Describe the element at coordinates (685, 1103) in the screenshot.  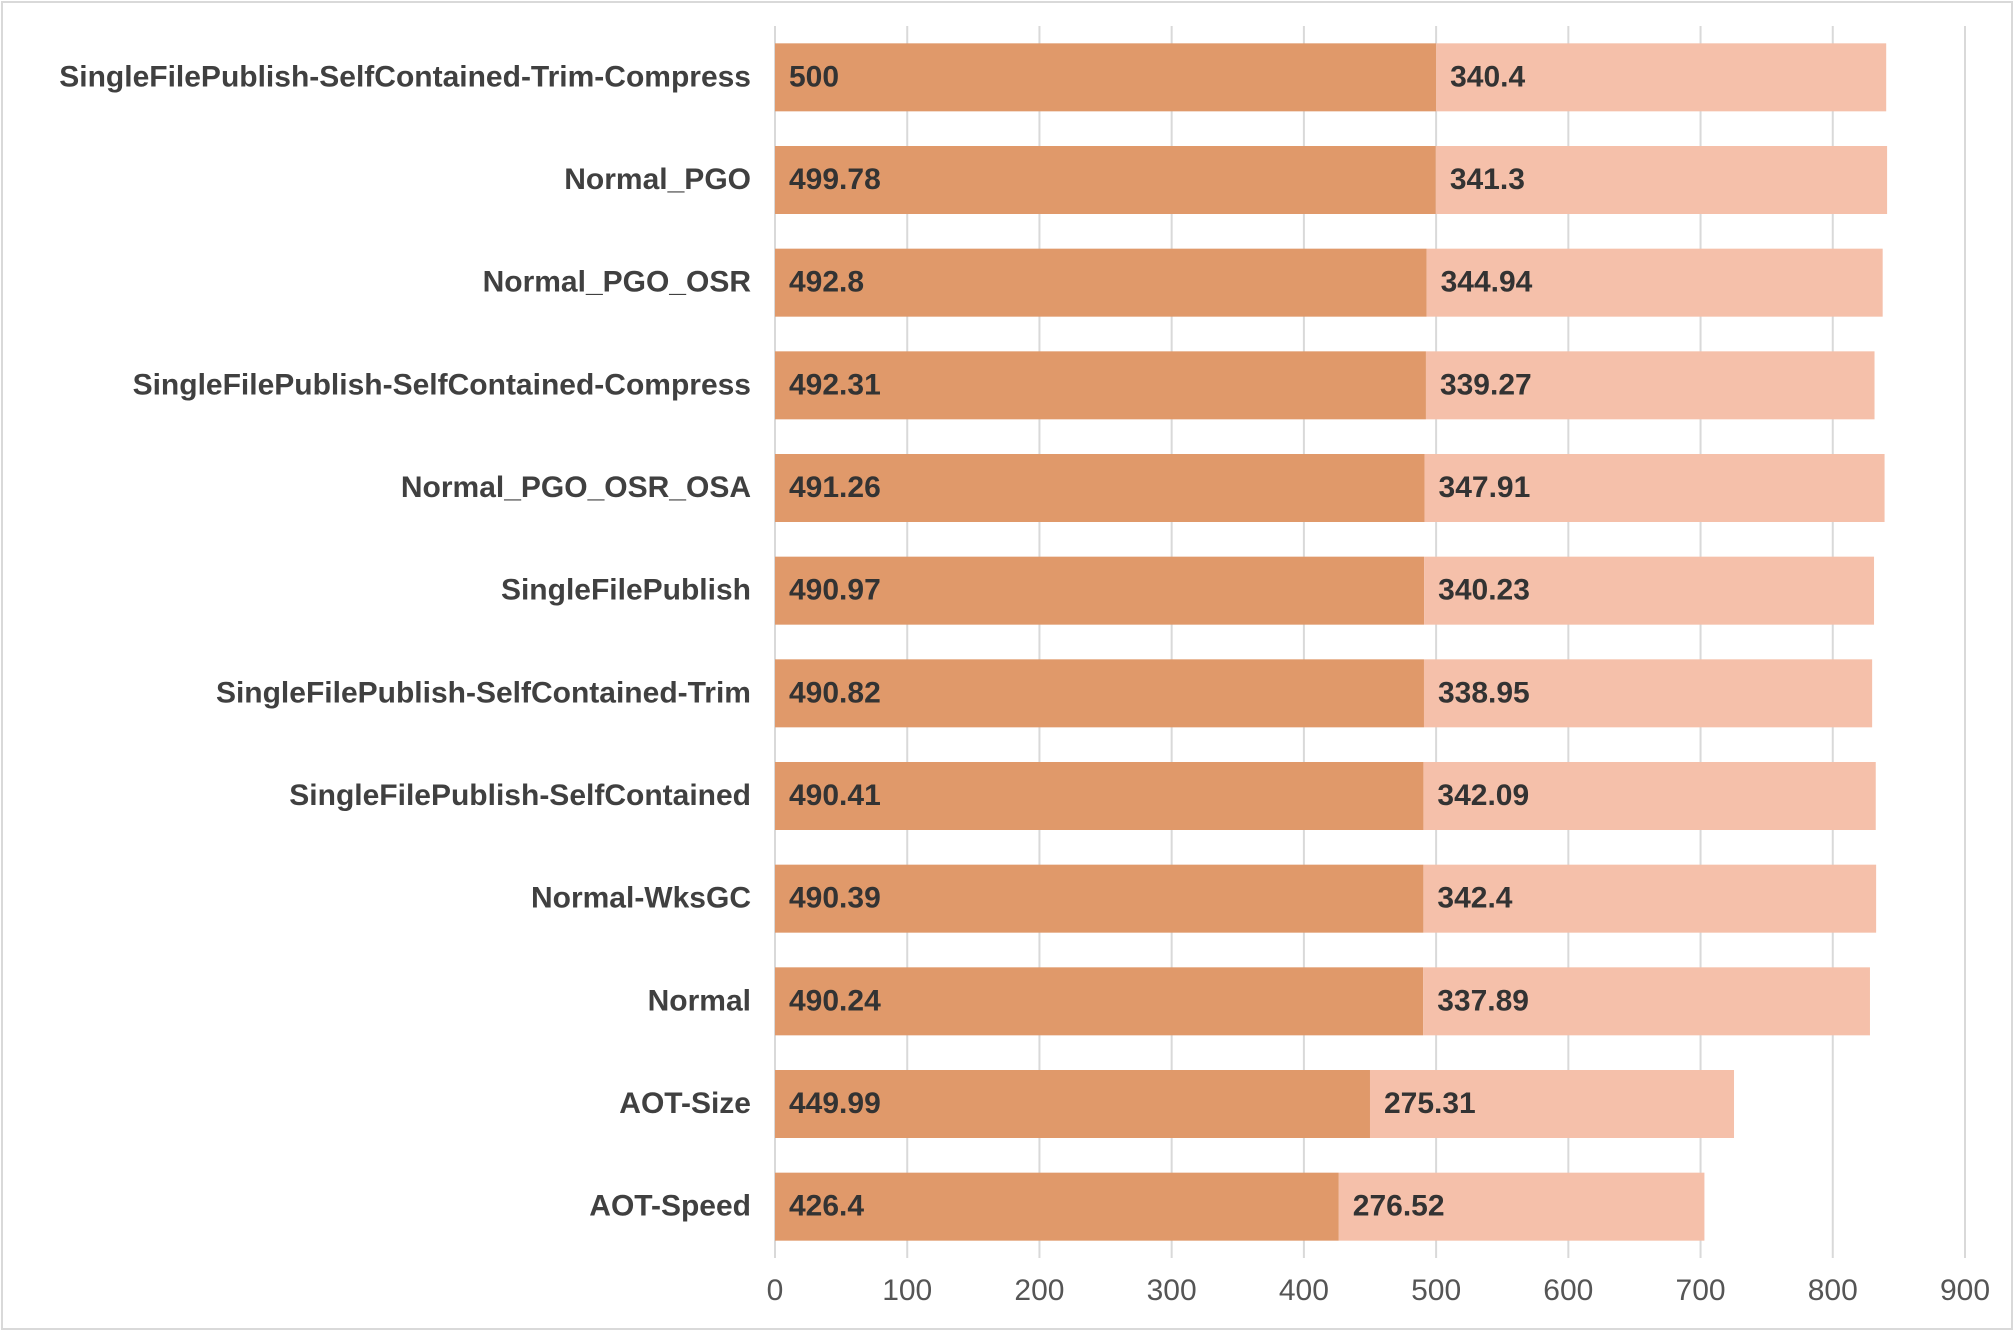
I see `category-label: AOT-Size` at that location.